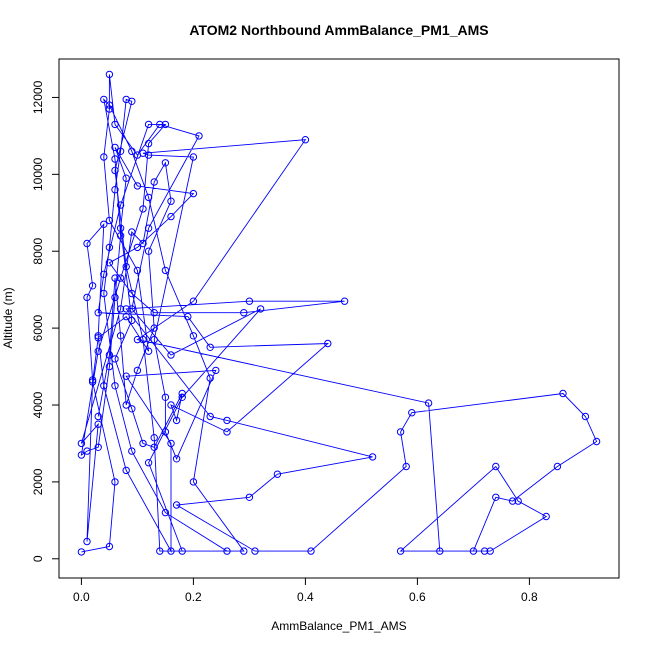  What do you see at coordinates (38, 251) in the screenshot?
I see `y-tick-label: 8000` at bounding box center [38, 251].